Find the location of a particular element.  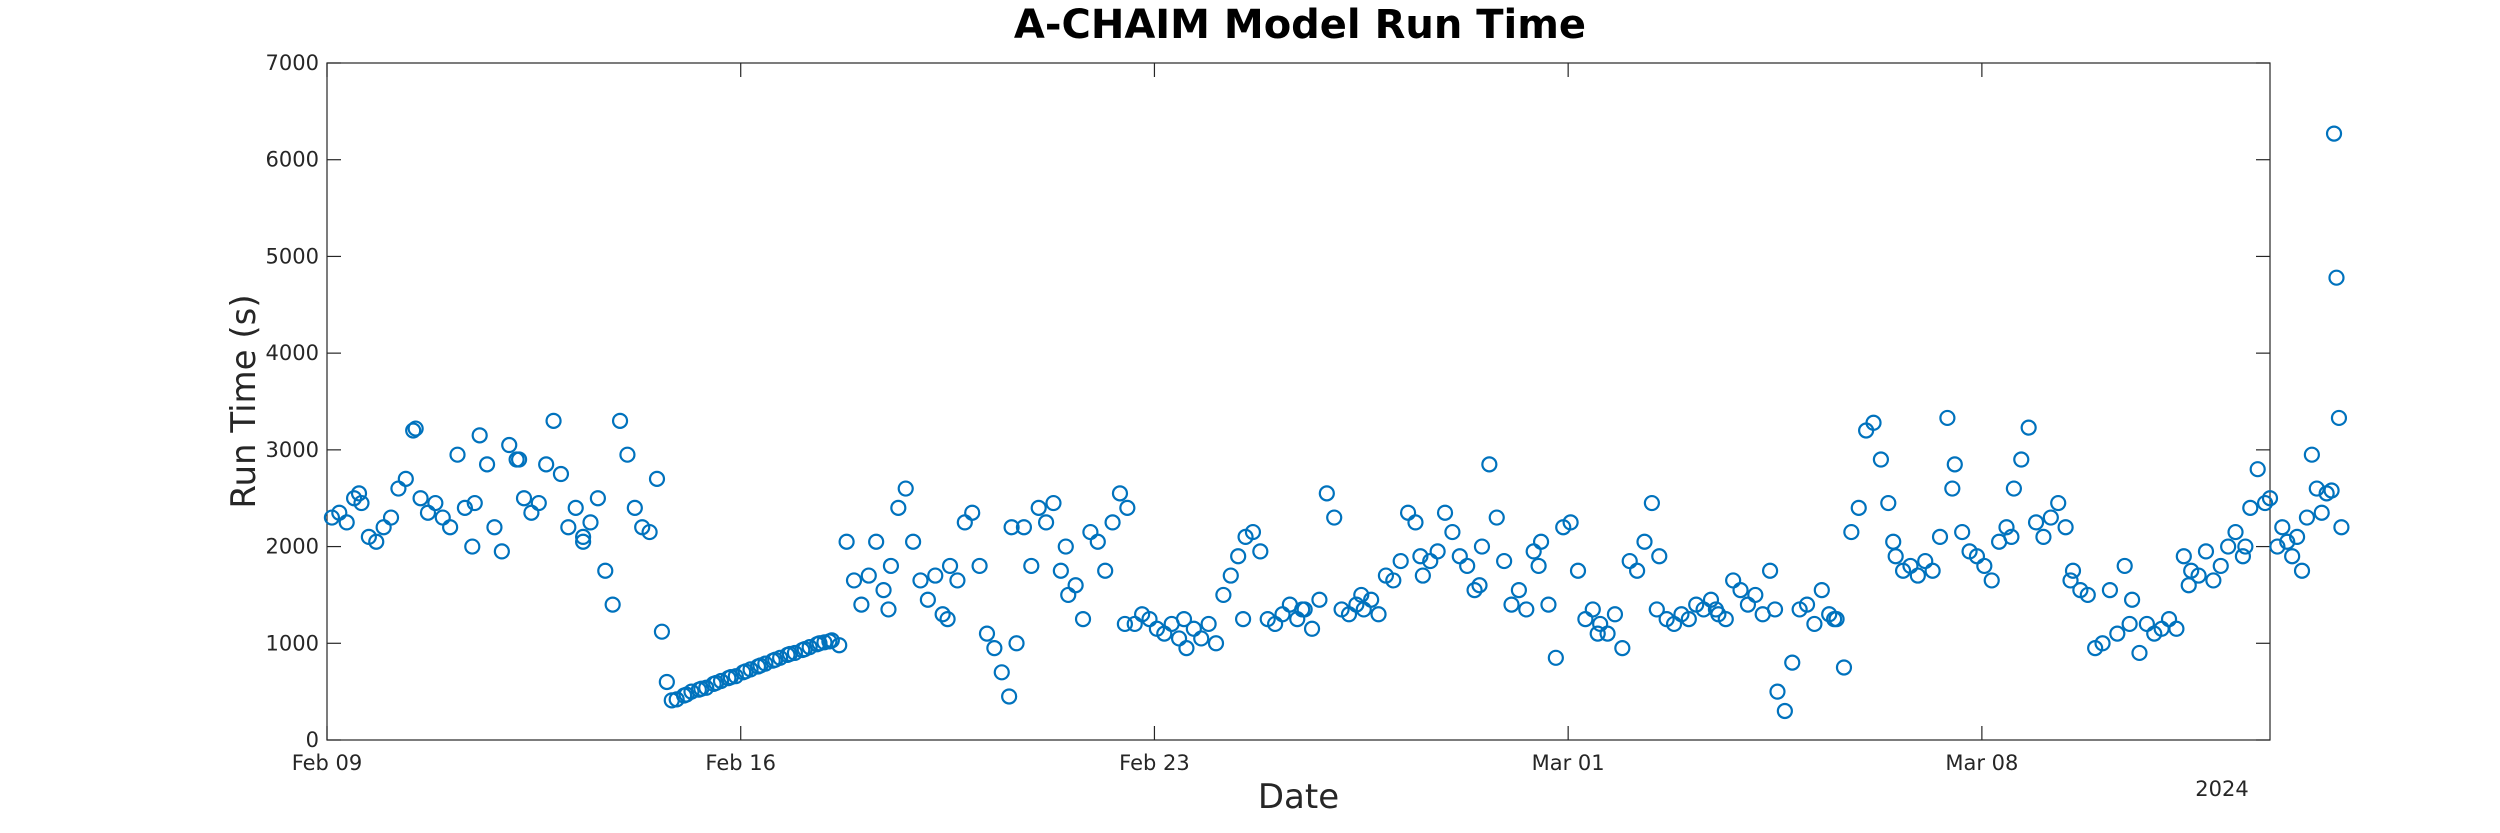

x-tick-label: Feb 23 is located at coordinates (1154, 763).